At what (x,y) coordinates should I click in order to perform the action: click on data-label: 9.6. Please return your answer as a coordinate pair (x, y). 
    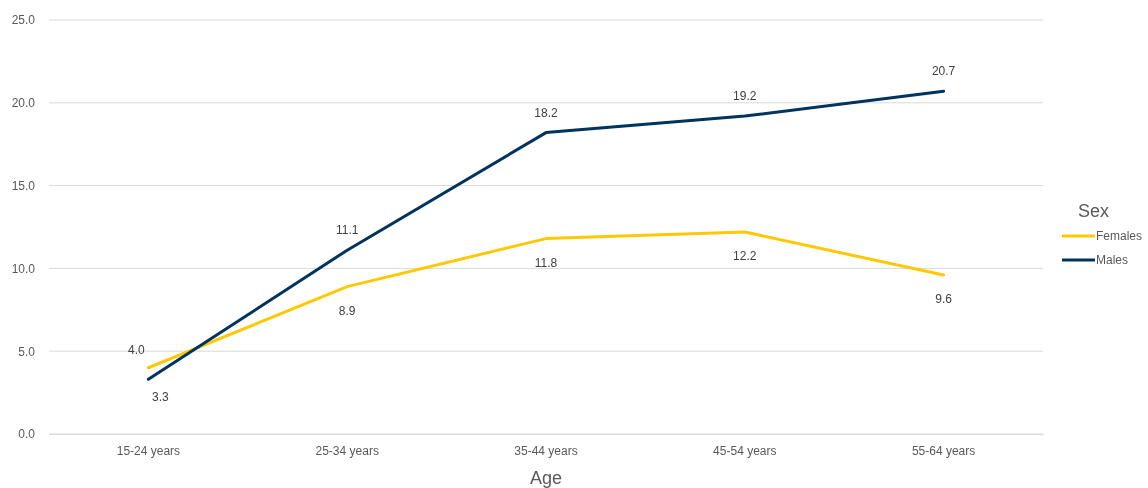
    Looking at the image, I should click on (944, 299).